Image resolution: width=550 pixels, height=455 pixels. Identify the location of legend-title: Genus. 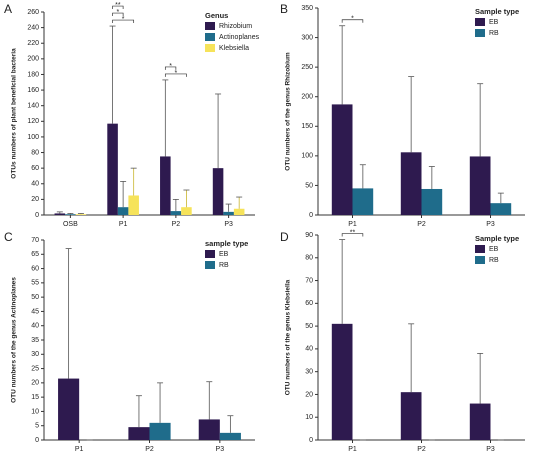
(216, 15).